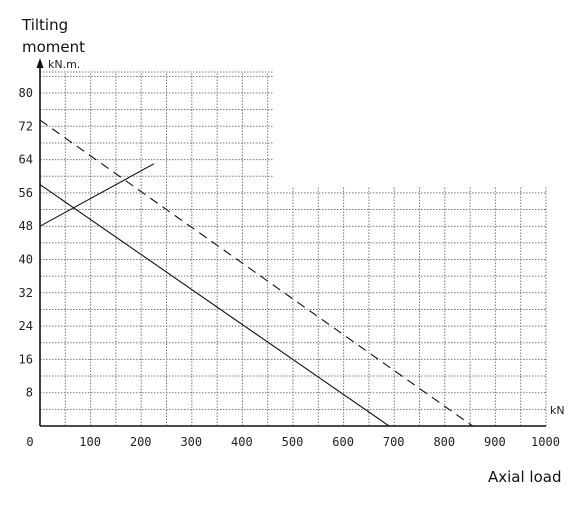  What do you see at coordinates (525, 477) in the screenshot?
I see `x-axis-title: Axial load` at bounding box center [525, 477].